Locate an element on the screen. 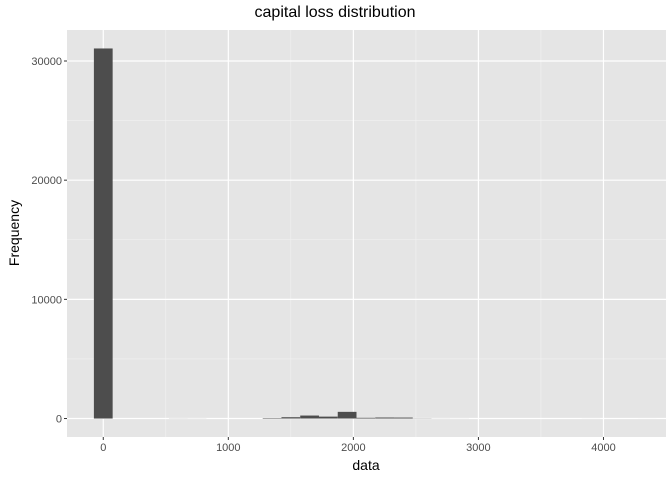 Image resolution: width=672 pixels, height=480 pixels. y-tick-label: 0 is located at coordinates (59, 420).